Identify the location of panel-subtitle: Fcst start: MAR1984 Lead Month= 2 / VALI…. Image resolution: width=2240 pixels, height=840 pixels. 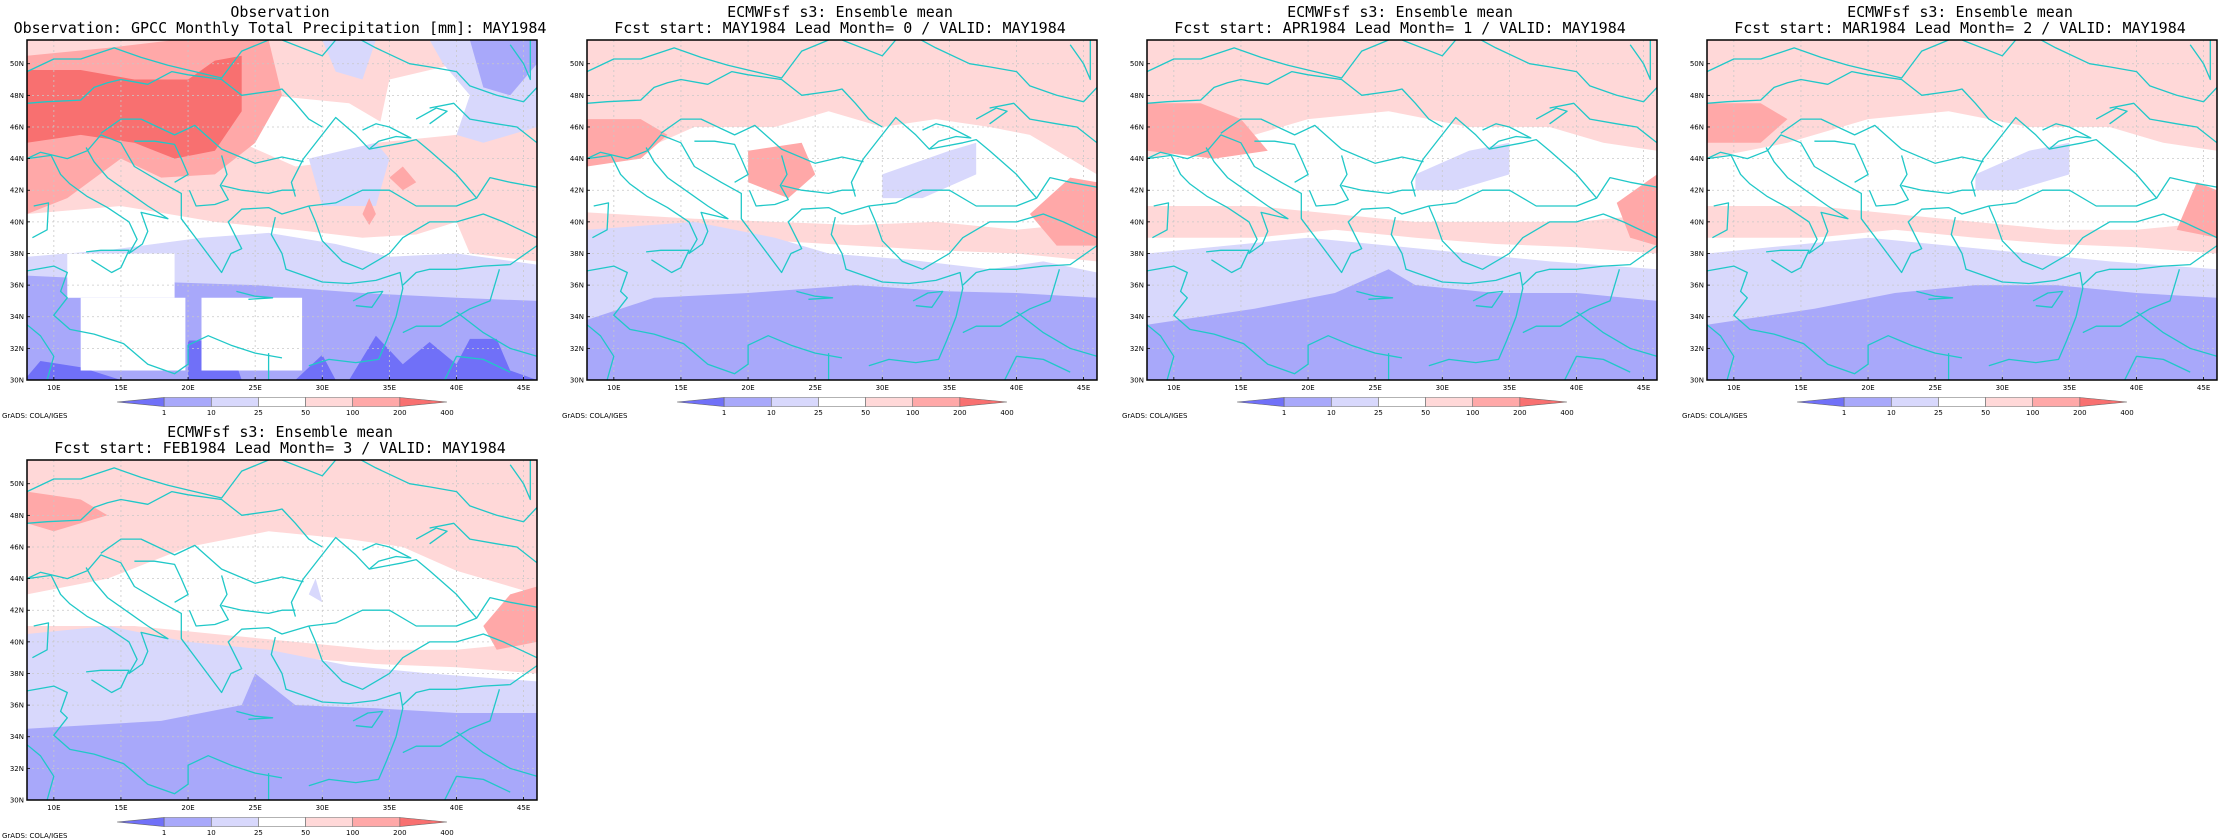
(1960, 28).